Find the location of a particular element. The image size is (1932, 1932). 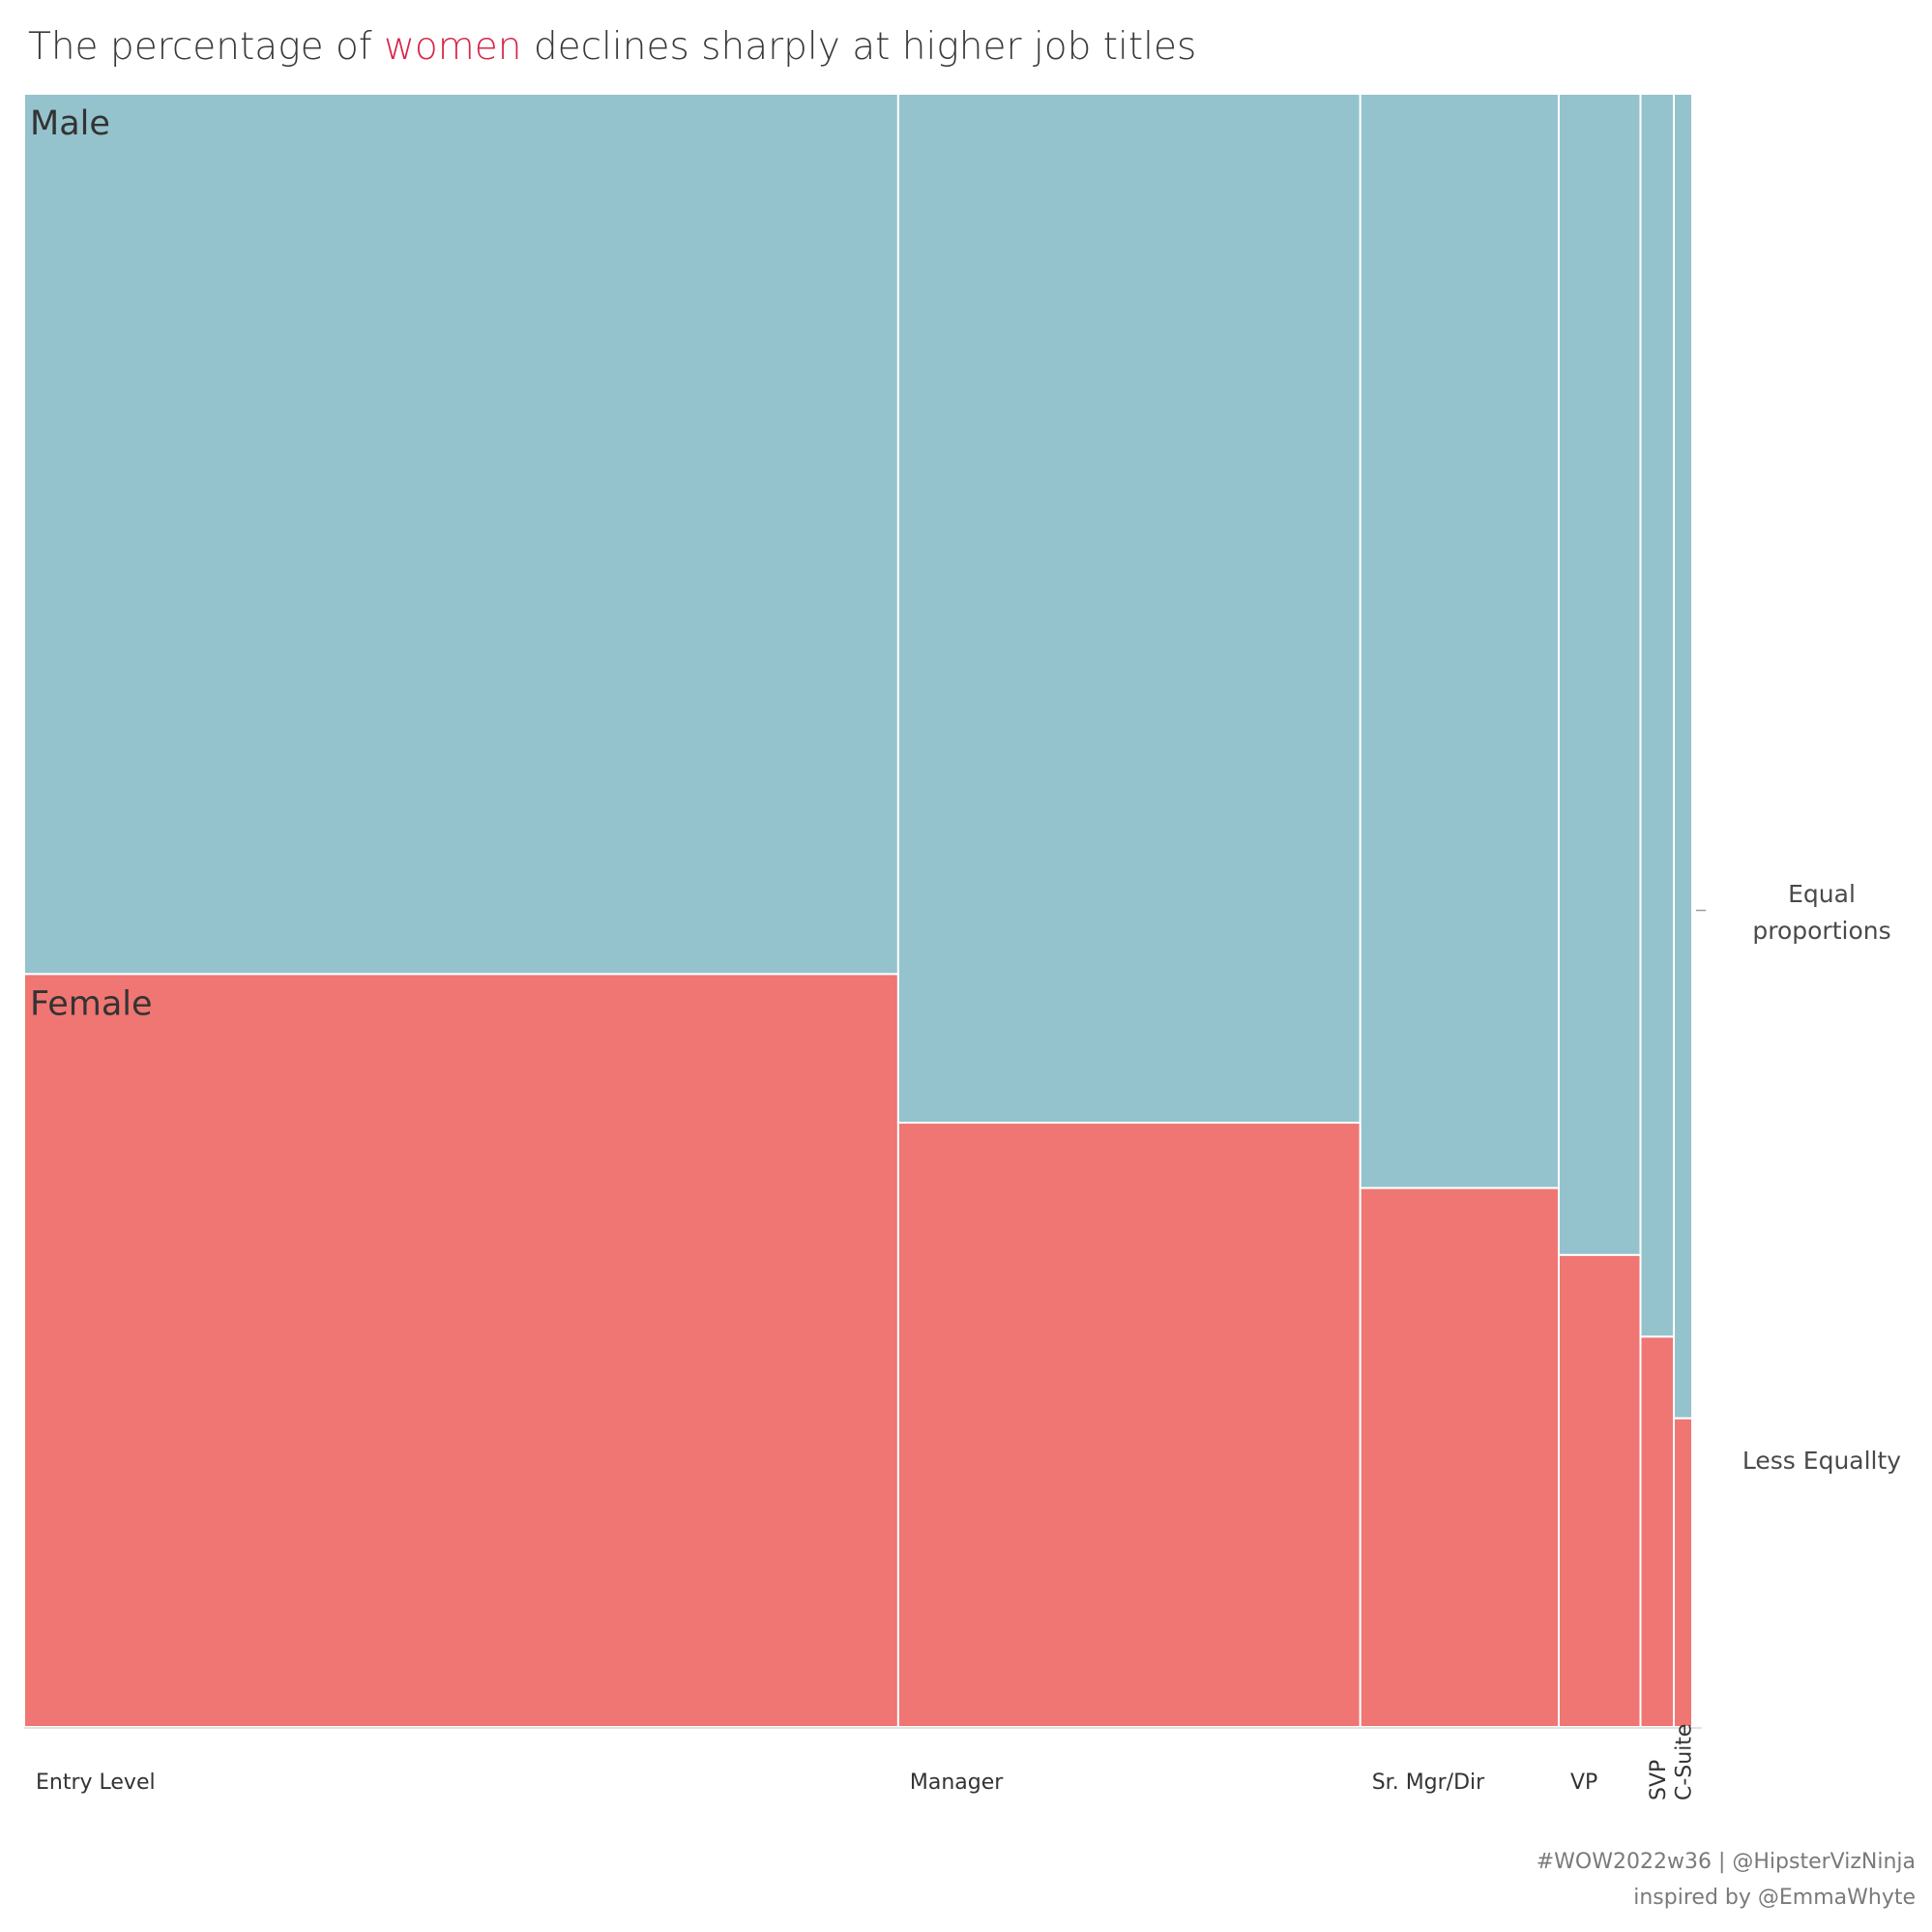

x-tick-label-5: C-Suite is located at coordinates (1685, 1762).